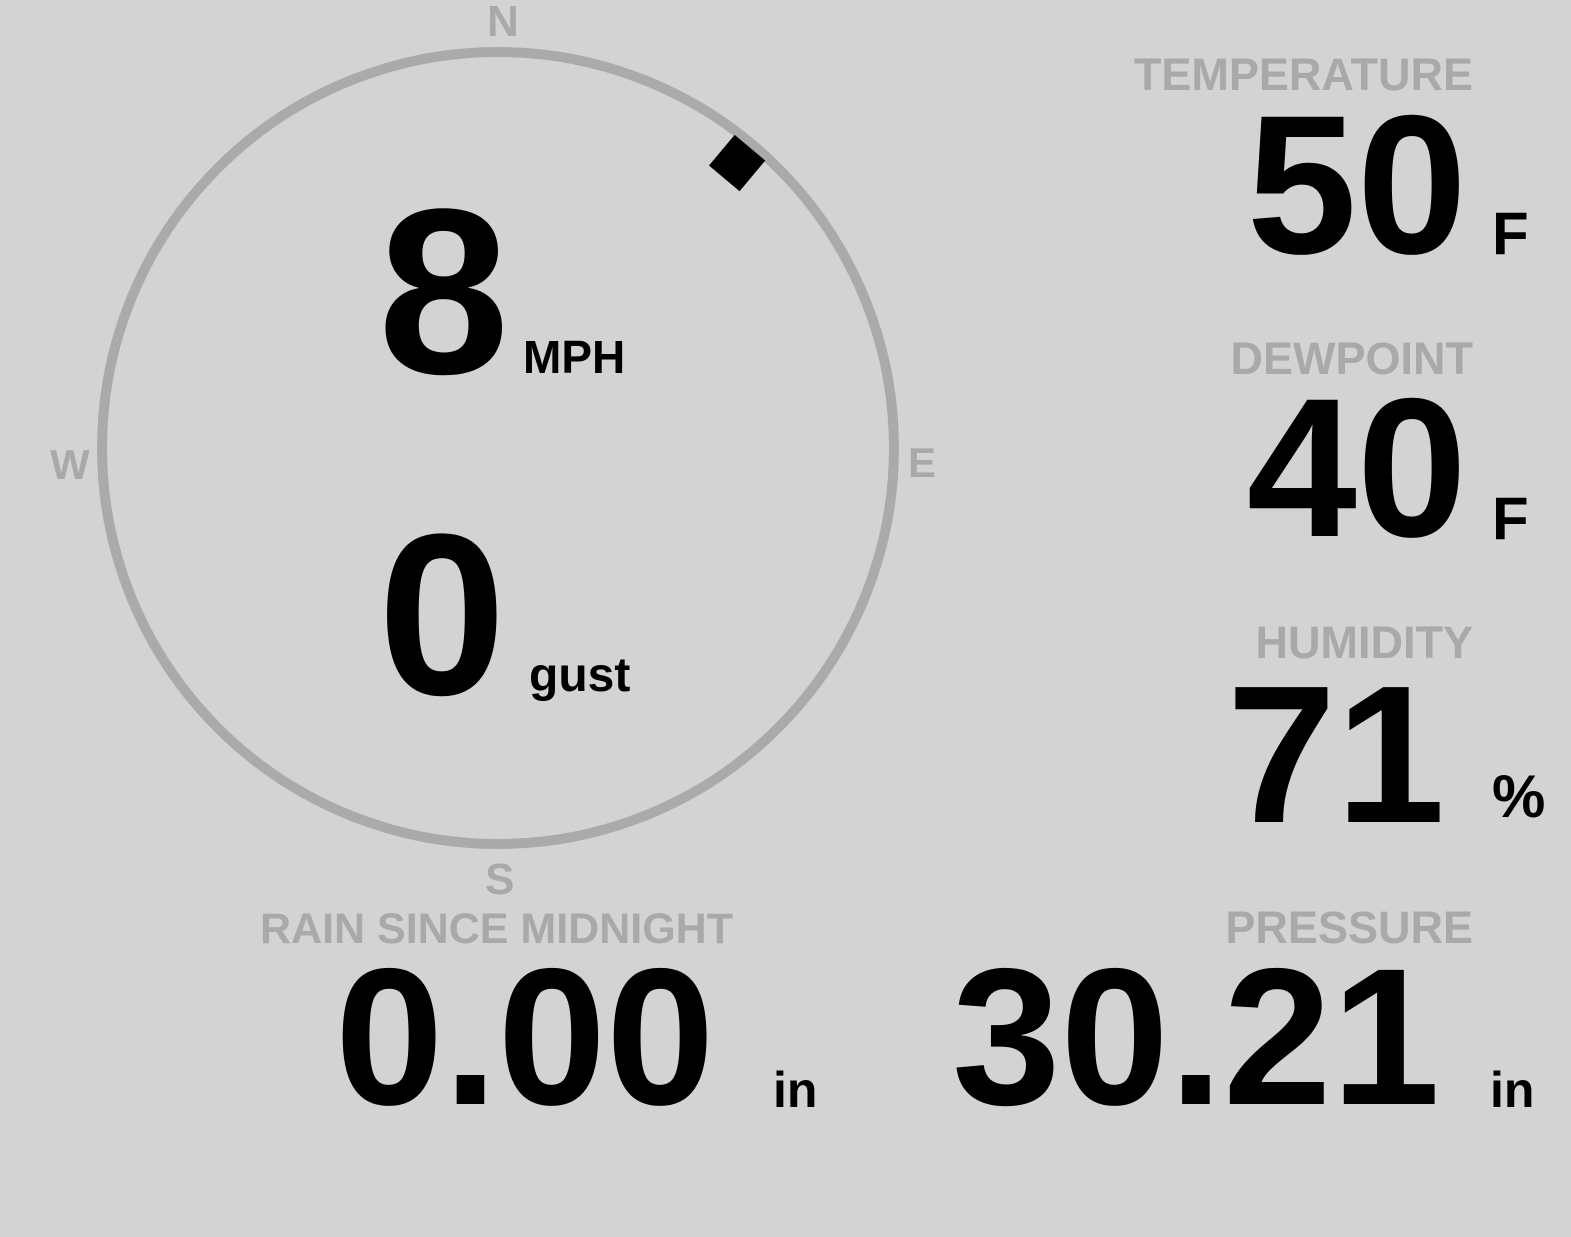 This screenshot has width=1571, height=1237. What do you see at coordinates (525, 1037) in the screenshot?
I see `rain-value: 0.00` at bounding box center [525, 1037].